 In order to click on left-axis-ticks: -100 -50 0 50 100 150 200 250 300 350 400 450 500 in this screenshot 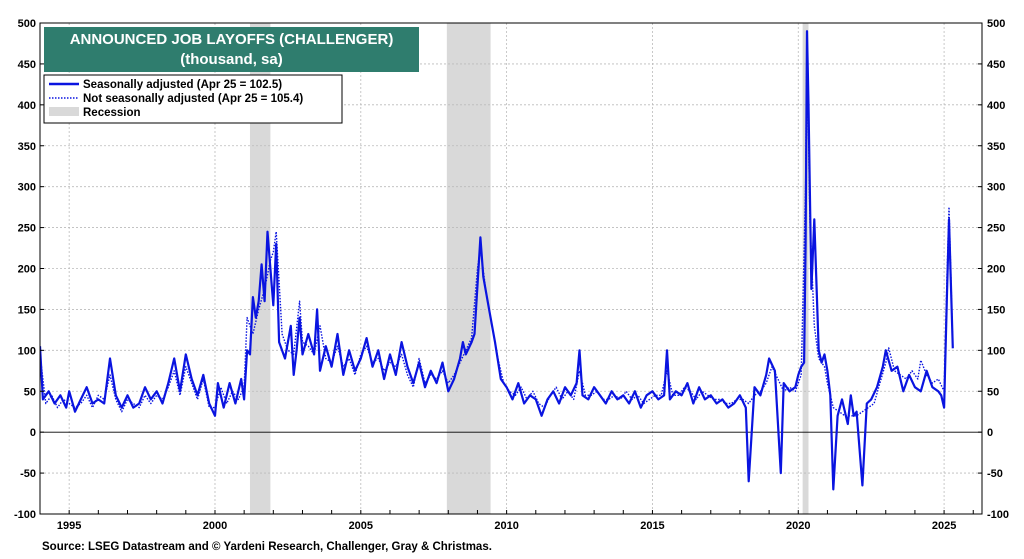, I will do `click(29, 269)`.